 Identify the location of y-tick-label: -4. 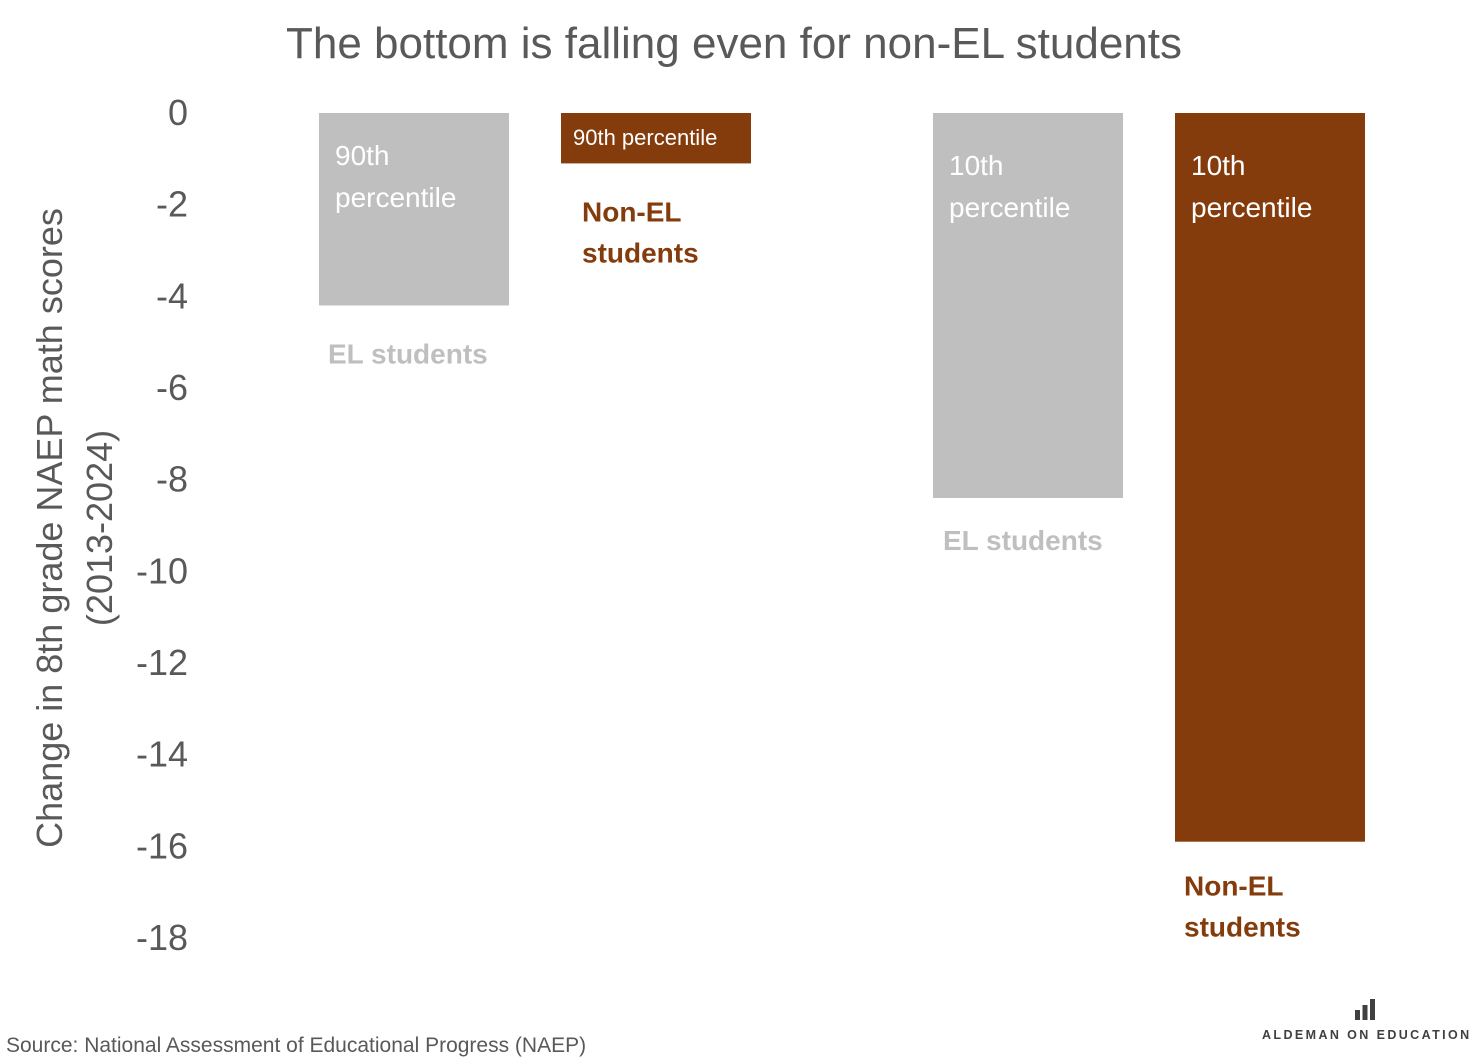
(172, 295).